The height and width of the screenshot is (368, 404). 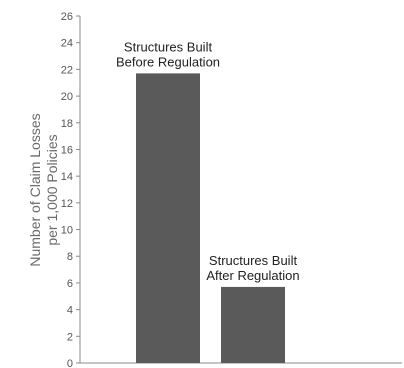 What do you see at coordinates (67, 97) in the screenshot?
I see `y-tick-label: 20` at bounding box center [67, 97].